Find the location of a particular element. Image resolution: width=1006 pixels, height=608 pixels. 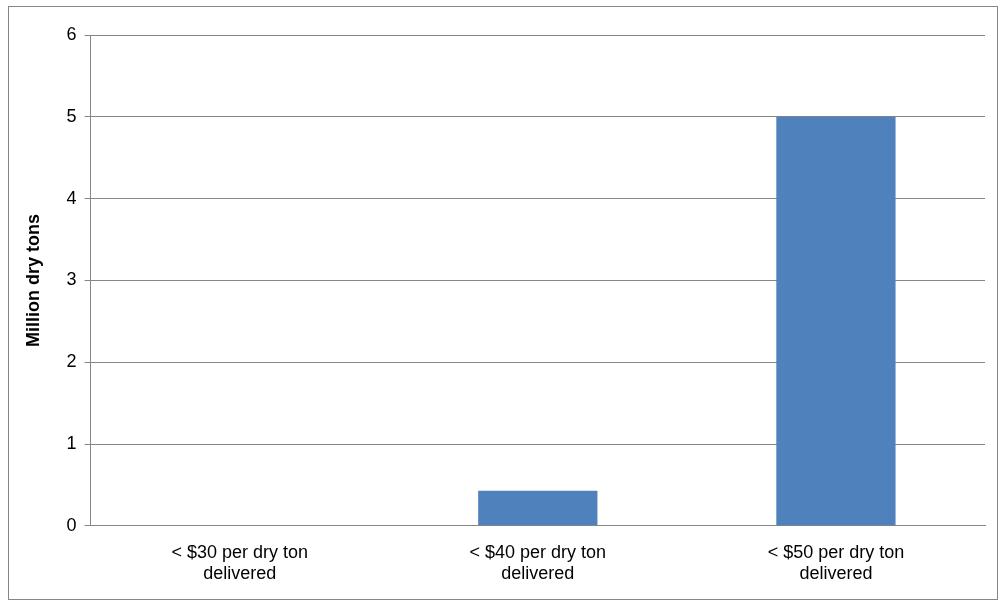

y-tick-label: 1 is located at coordinates (71, 442).